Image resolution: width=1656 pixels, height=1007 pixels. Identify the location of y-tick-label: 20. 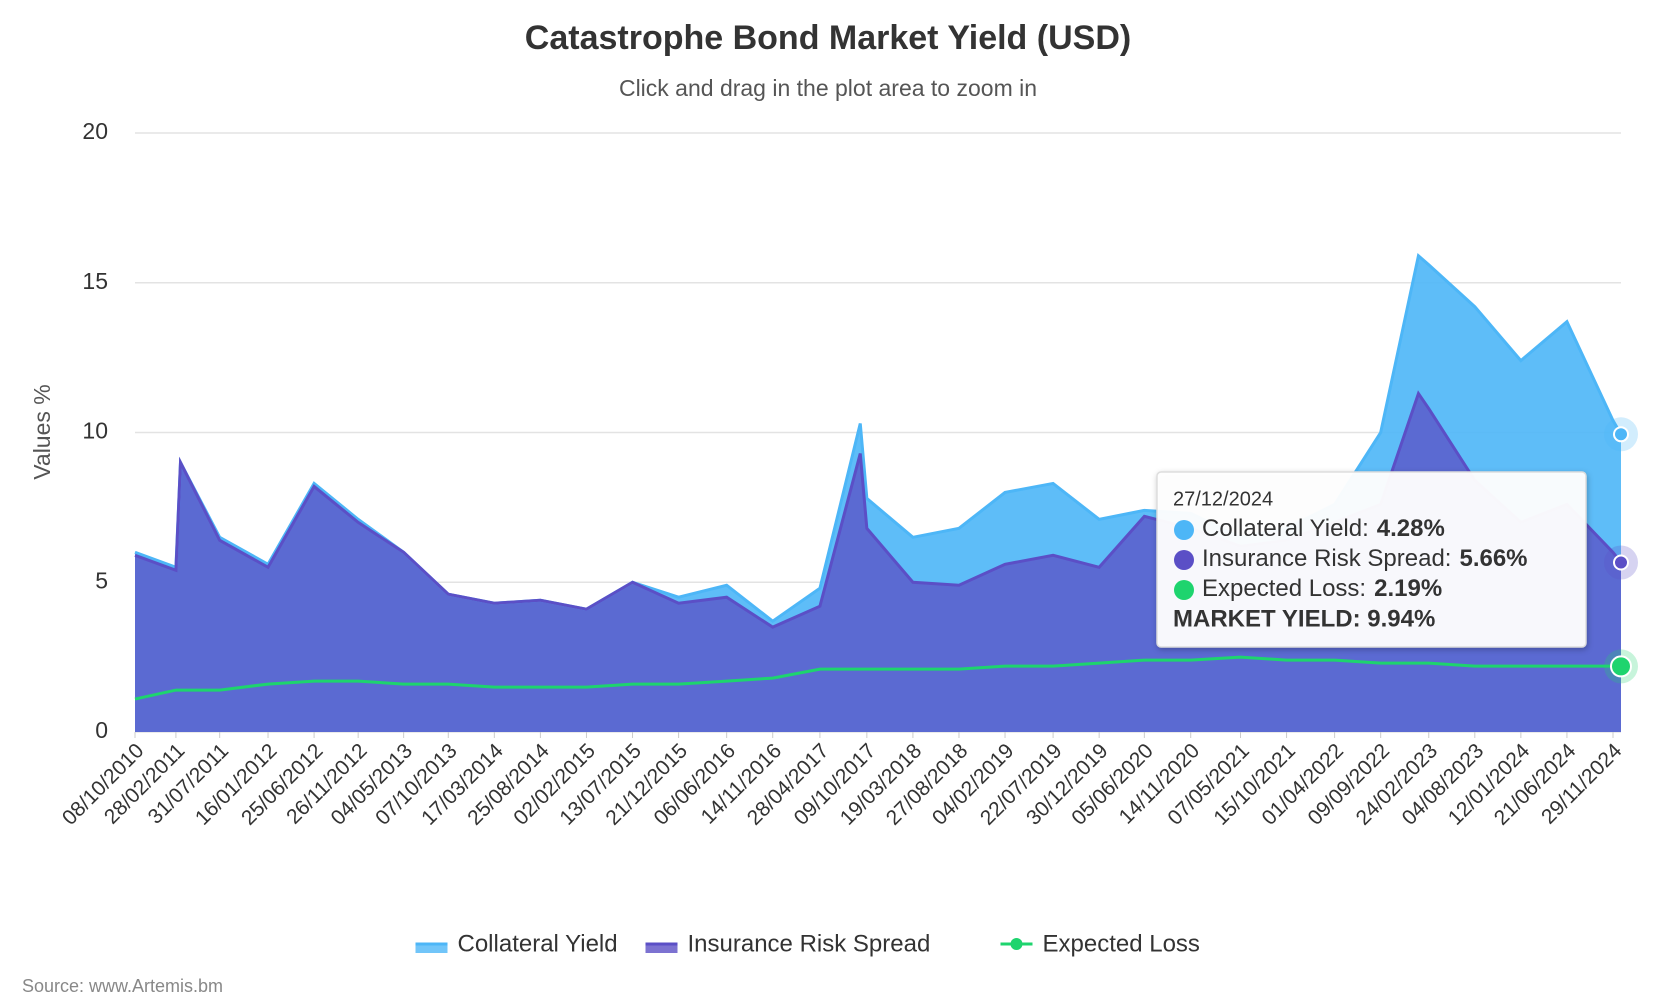
(95, 131).